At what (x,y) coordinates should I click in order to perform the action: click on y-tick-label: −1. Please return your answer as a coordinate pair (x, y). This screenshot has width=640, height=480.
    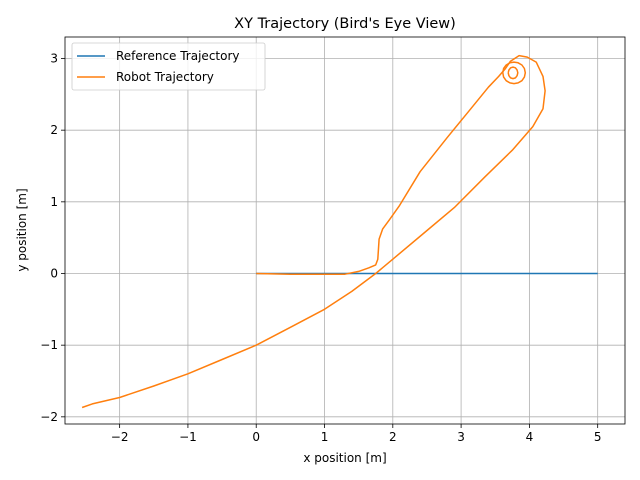
    Looking at the image, I should click on (49, 345).